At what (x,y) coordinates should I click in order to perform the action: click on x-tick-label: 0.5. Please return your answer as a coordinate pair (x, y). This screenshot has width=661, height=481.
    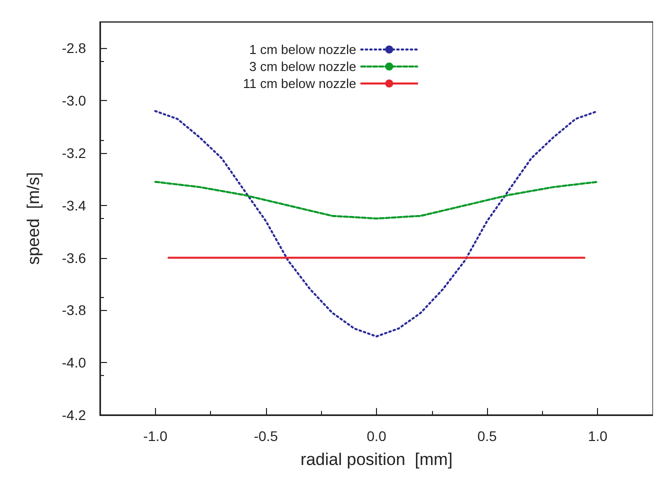
    Looking at the image, I should click on (487, 436).